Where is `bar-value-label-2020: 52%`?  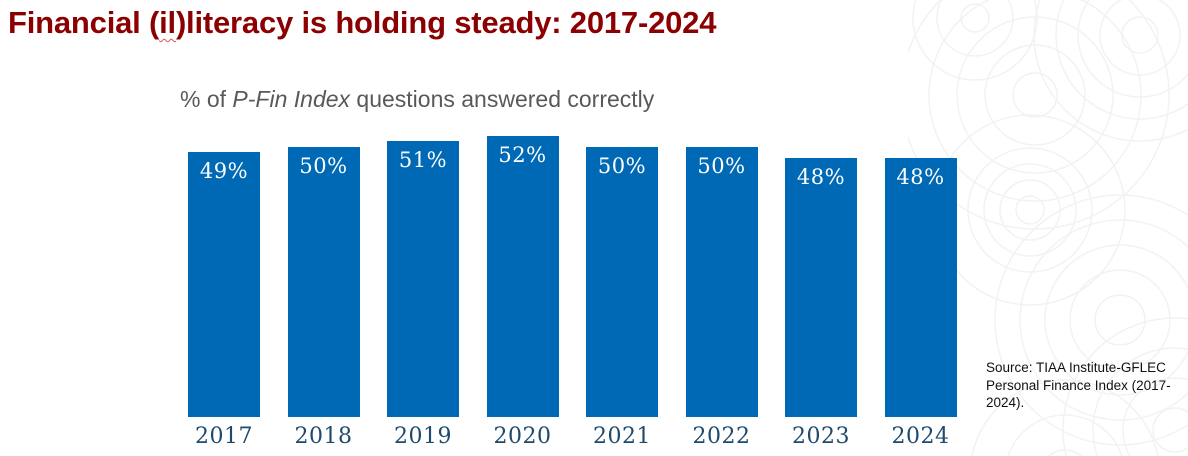
bar-value-label-2020: 52% is located at coordinates (522, 155).